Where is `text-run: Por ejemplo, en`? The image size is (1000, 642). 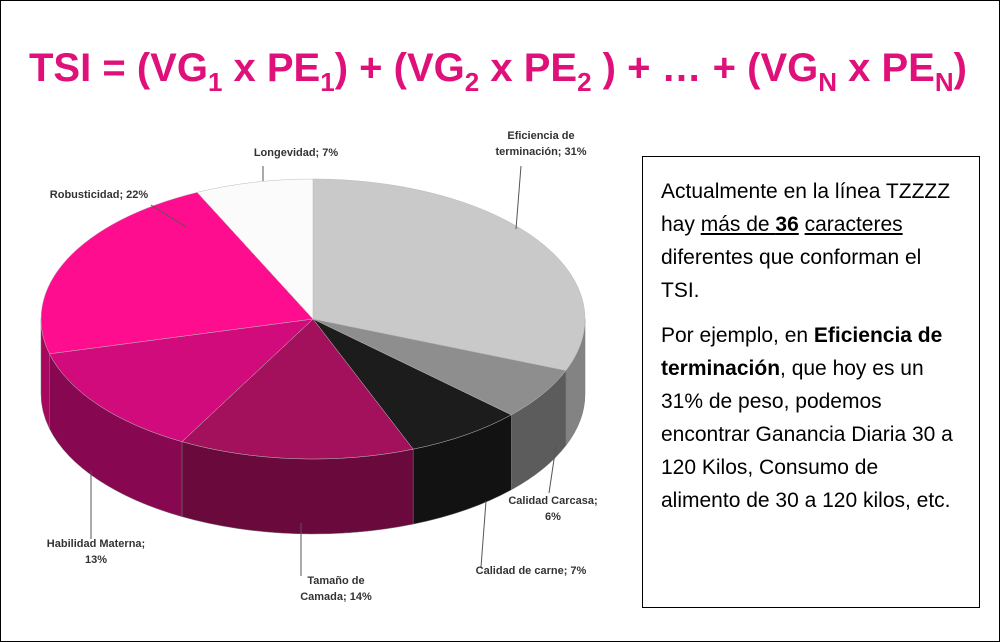 text-run: Por ejemplo, en is located at coordinates (737, 335).